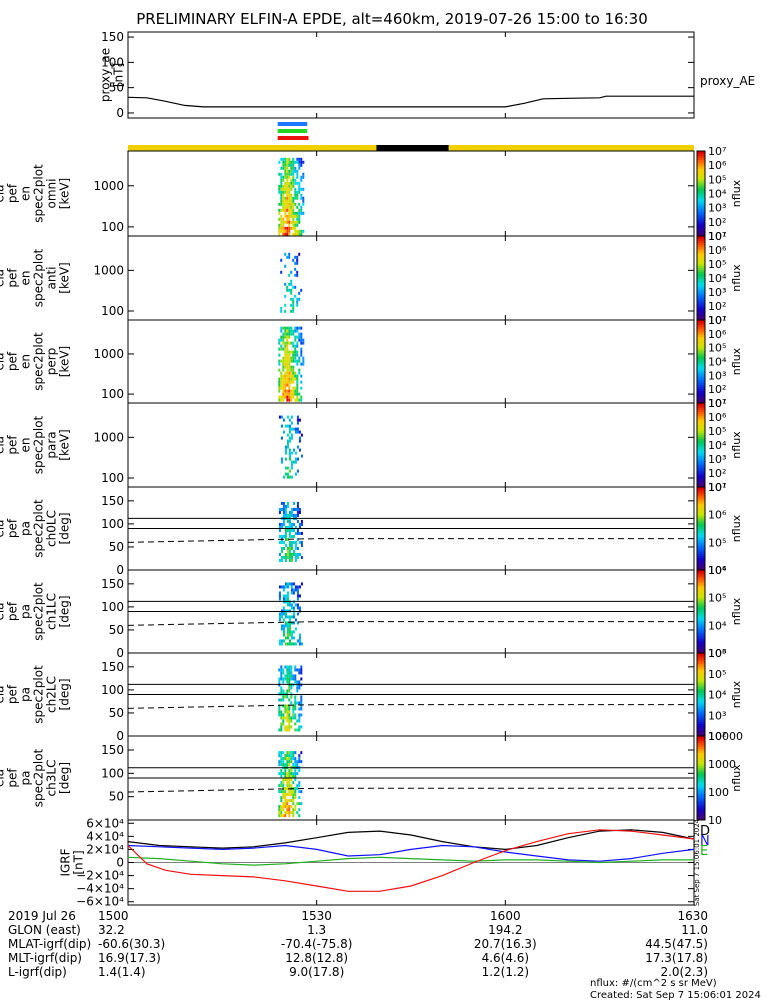 Image resolution: width=775 pixels, height=1000 pixels. I want to click on panel-frame-en_para, so click(411, 445).